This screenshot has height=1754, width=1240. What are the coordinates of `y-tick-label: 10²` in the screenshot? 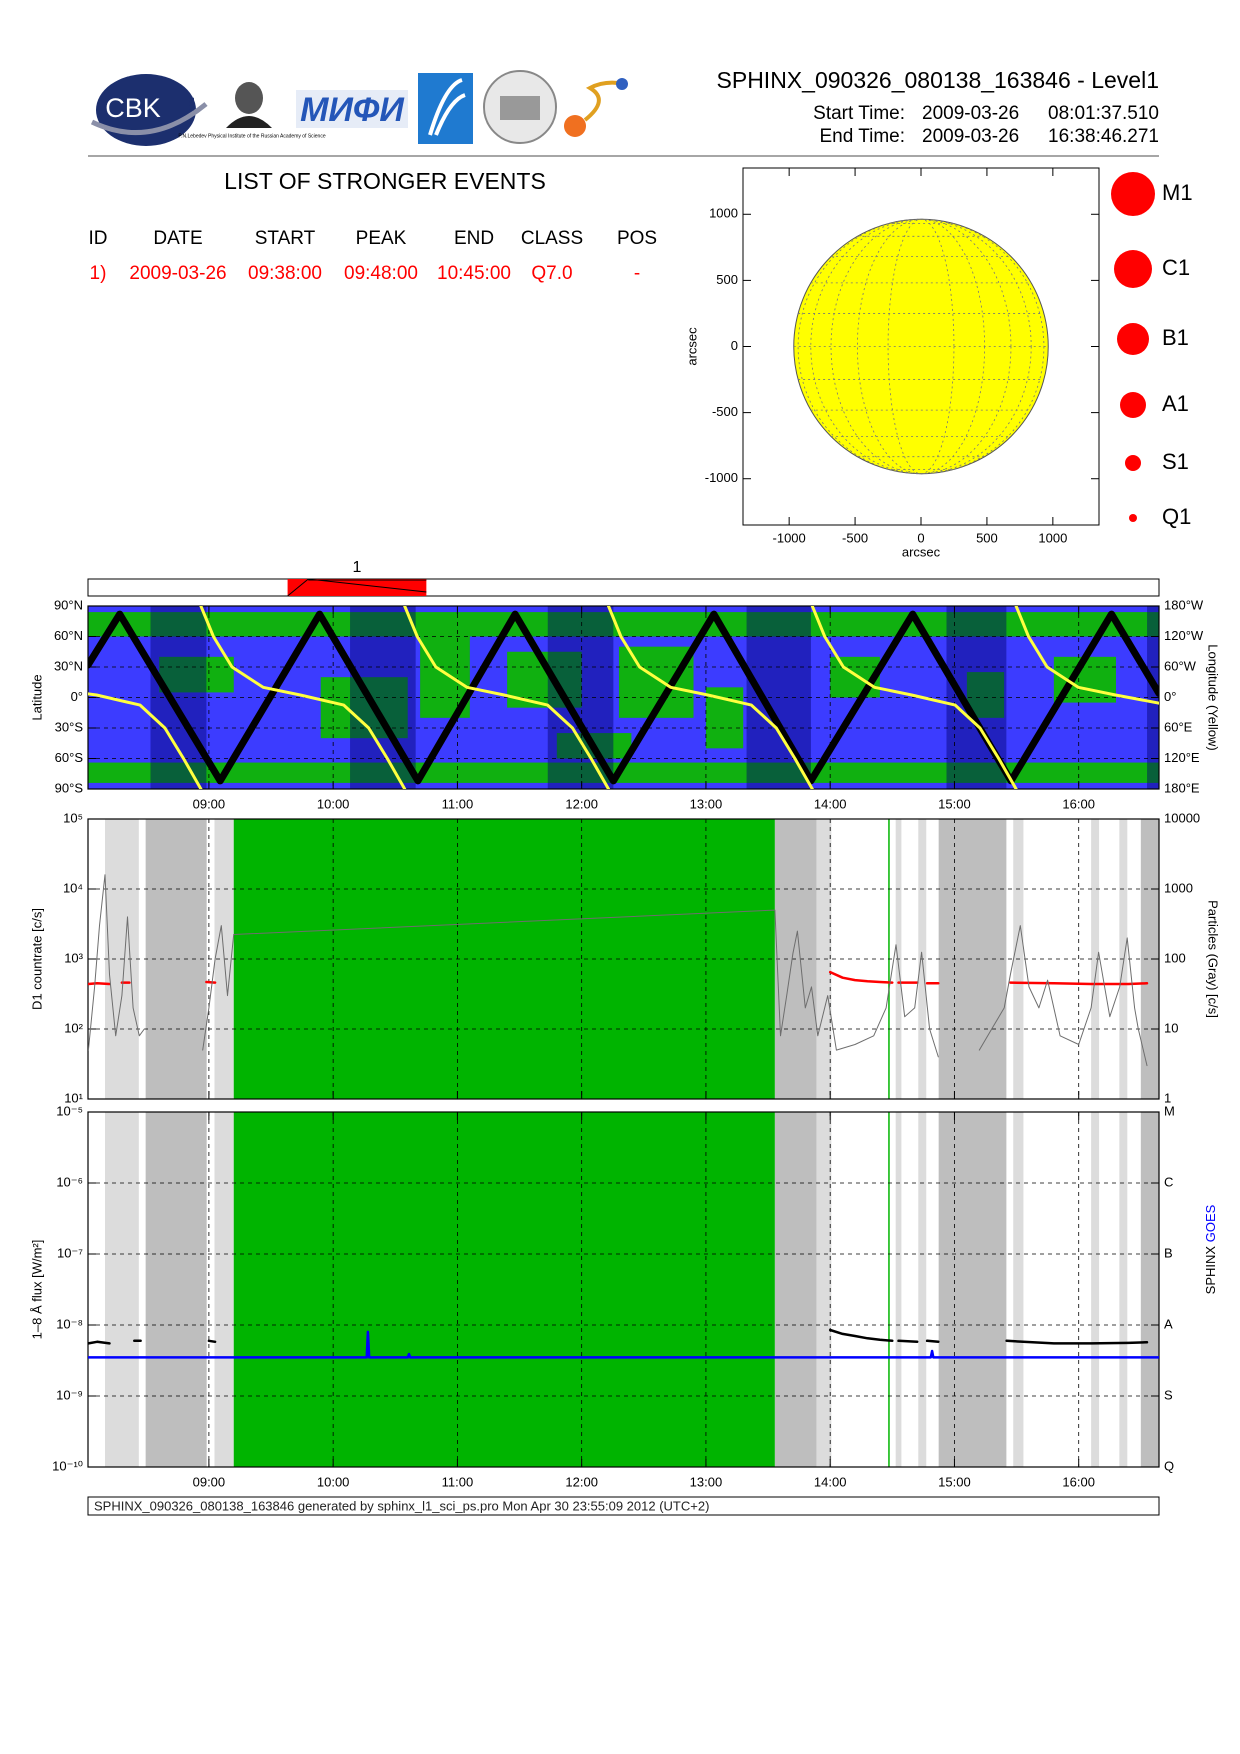 It's located at (73, 1027).